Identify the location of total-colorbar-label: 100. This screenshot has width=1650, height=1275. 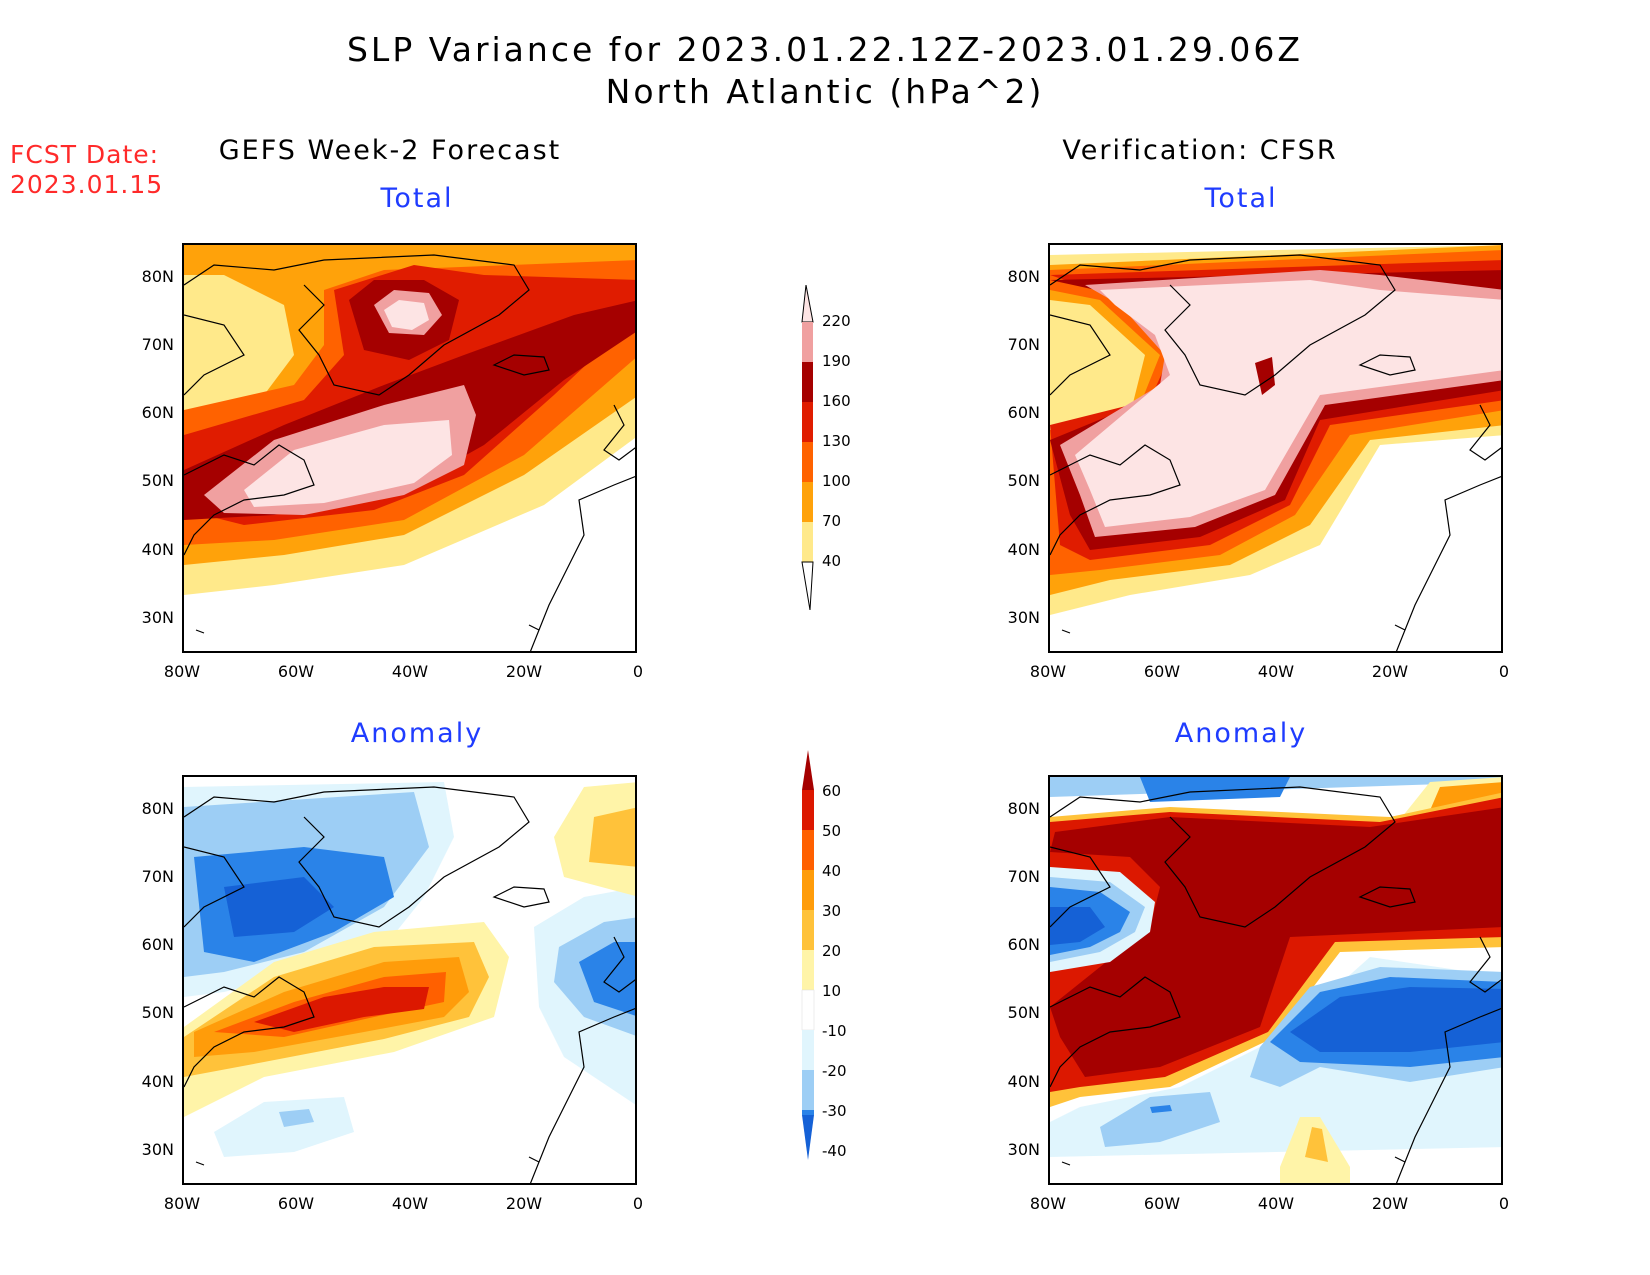
(836, 481).